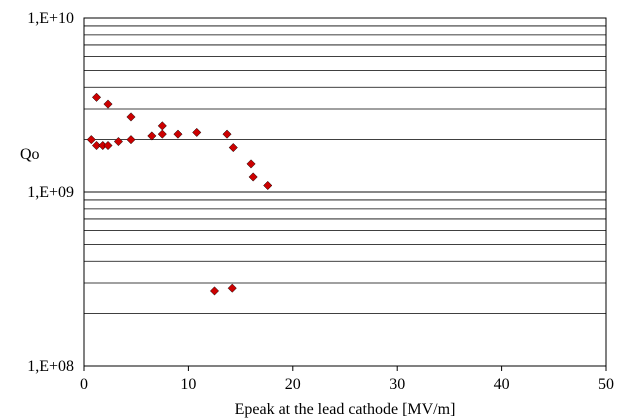  What do you see at coordinates (606, 384) in the screenshot?
I see `x-tick-label: 50` at bounding box center [606, 384].